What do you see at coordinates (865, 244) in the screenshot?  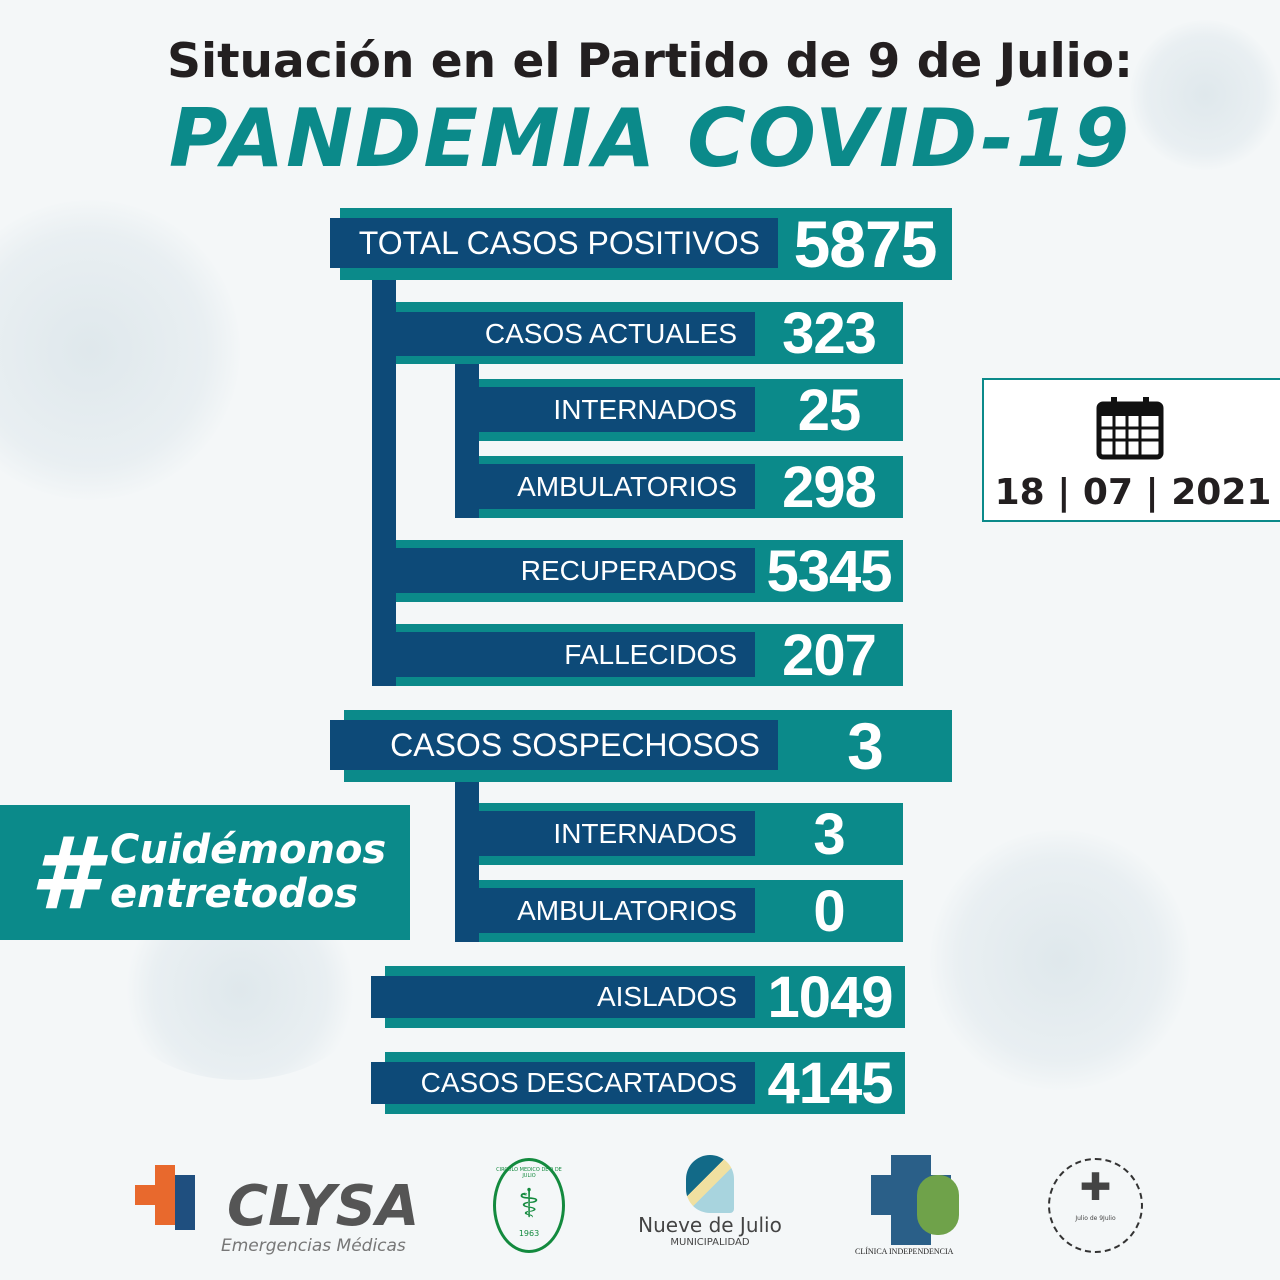 I see `stat-value: 5875` at bounding box center [865, 244].